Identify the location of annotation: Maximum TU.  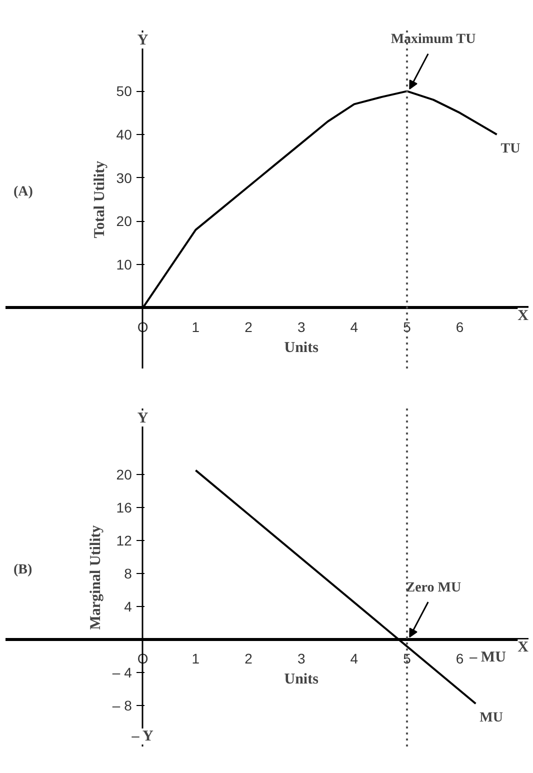
(433, 40).